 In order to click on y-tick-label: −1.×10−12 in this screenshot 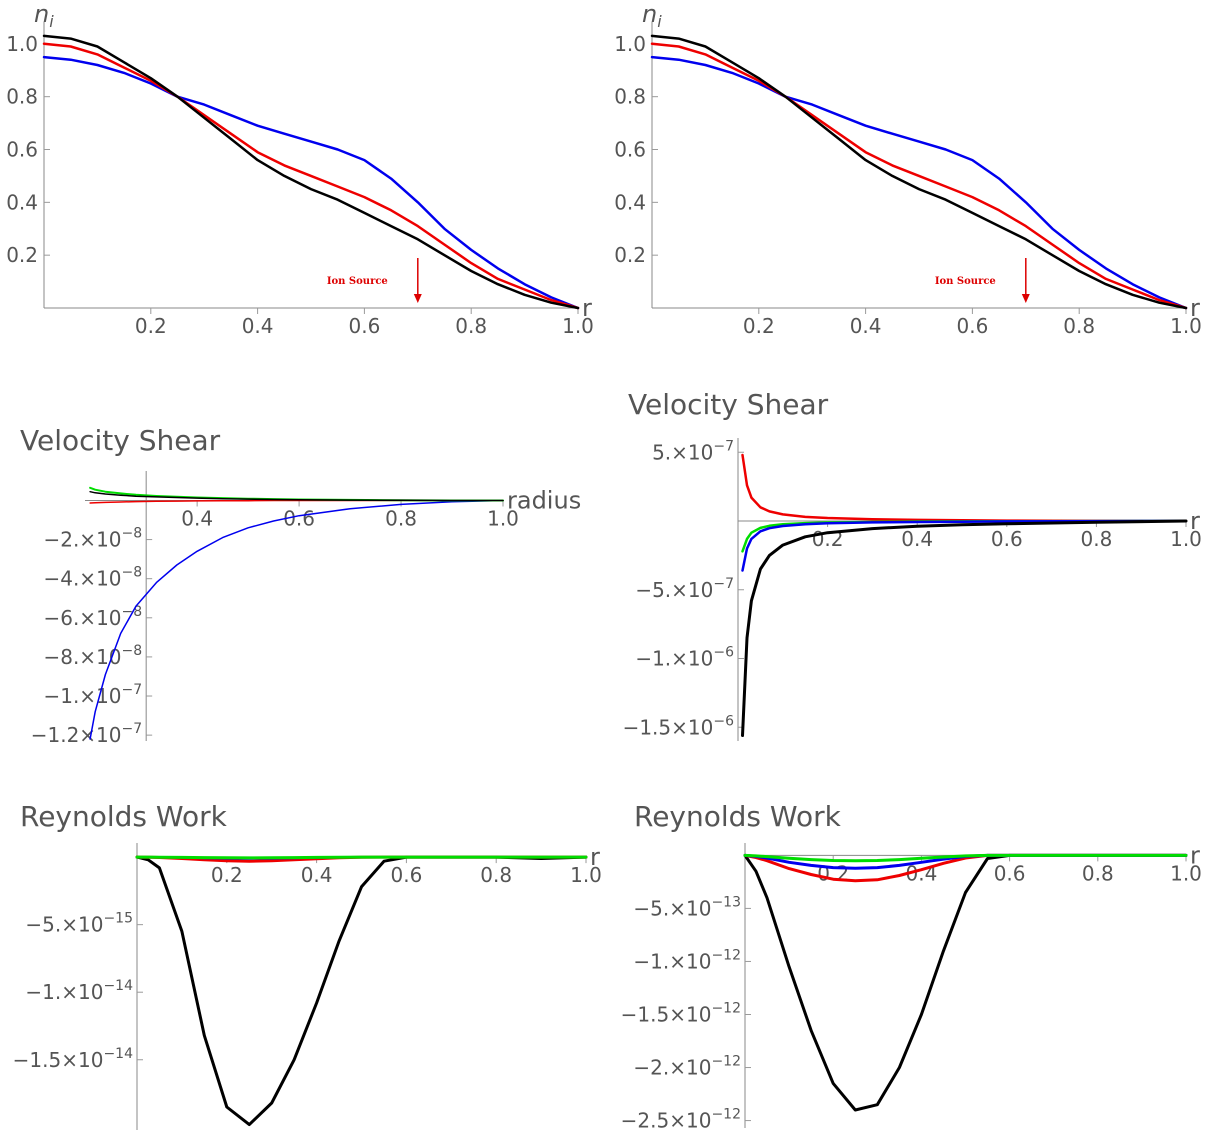, I will do `click(687, 960)`.